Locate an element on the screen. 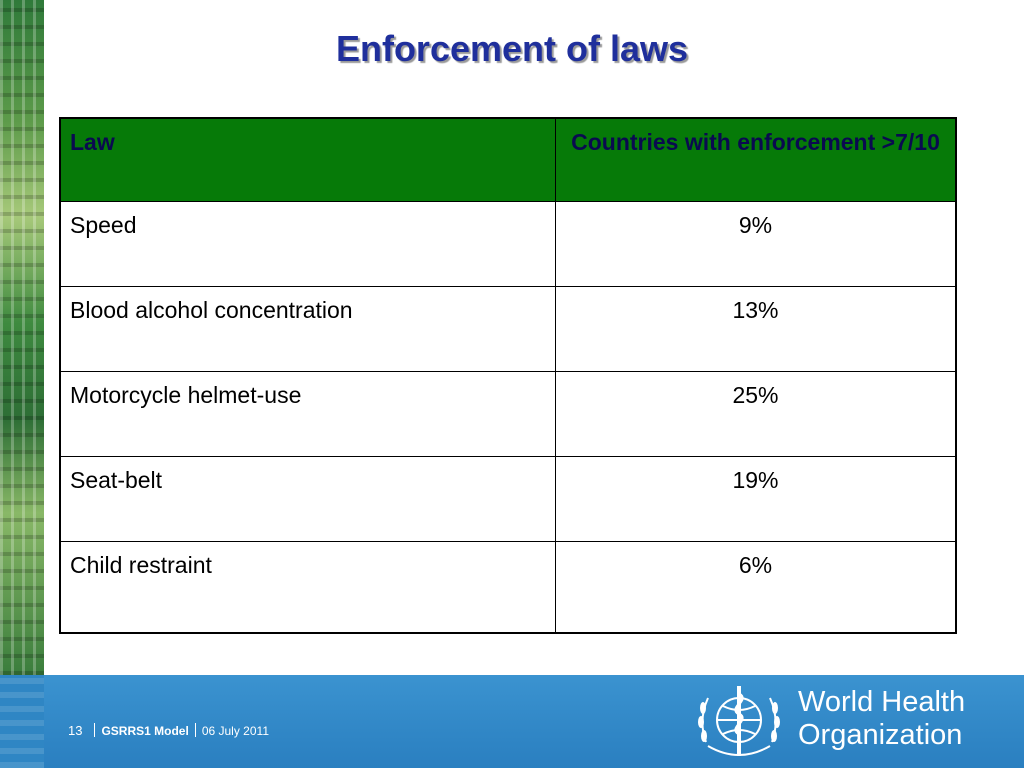 This screenshot has width=1024, height=768. value-cell: 9% is located at coordinates (756, 244).